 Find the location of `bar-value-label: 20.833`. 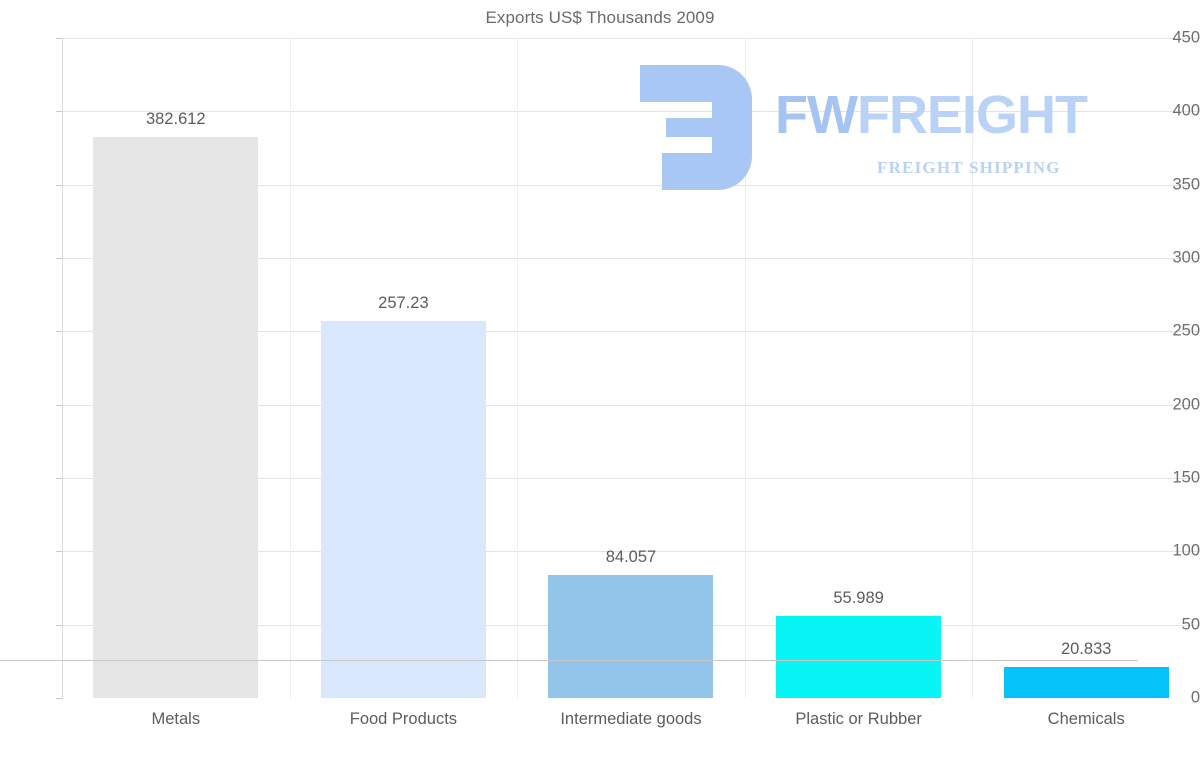

bar-value-label: 20.833 is located at coordinates (1086, 649).